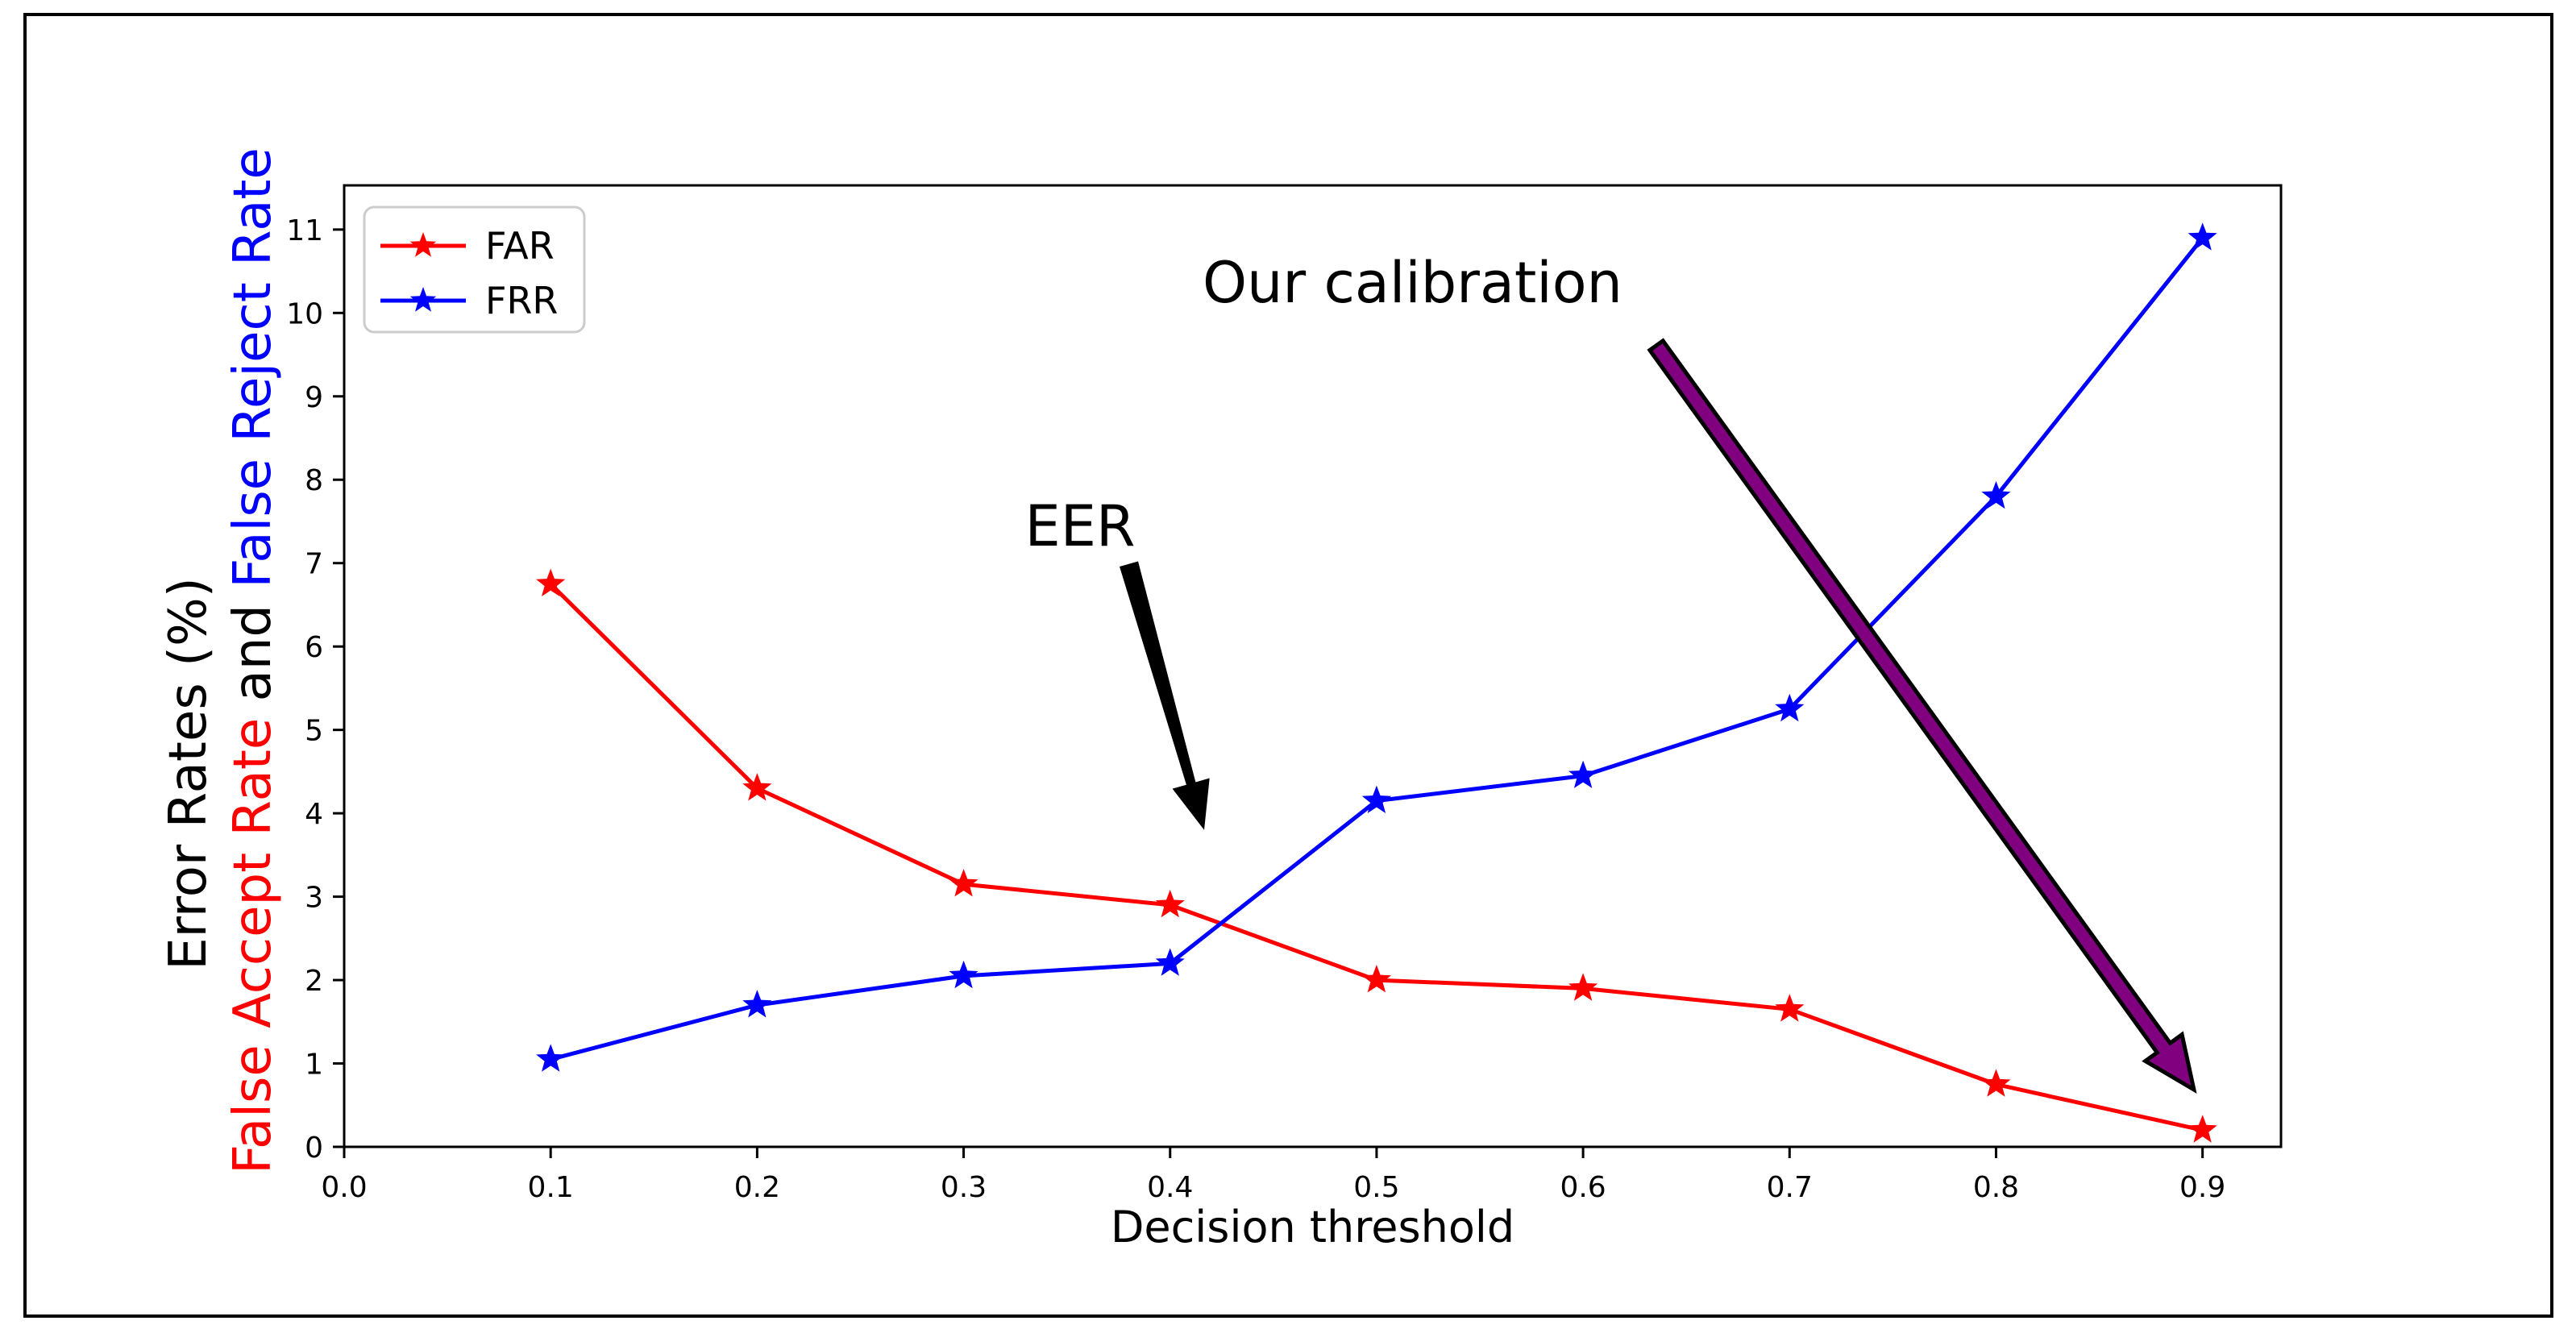  What do you see at coordinates (520, 246) in the screenshot?
I see `legend-label: FAR` at bounding box center [520, 246].